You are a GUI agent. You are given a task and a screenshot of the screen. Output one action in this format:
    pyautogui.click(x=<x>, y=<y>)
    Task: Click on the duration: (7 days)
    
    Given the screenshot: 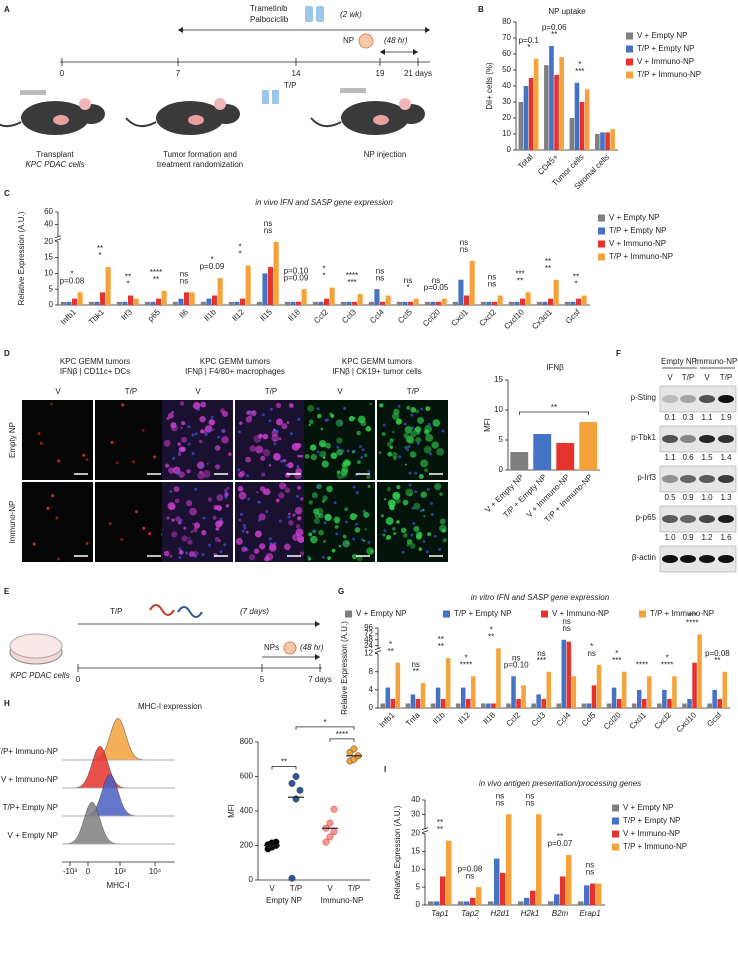 What is the action you would take?
    pyautogui.click(x=254, y=611)
    